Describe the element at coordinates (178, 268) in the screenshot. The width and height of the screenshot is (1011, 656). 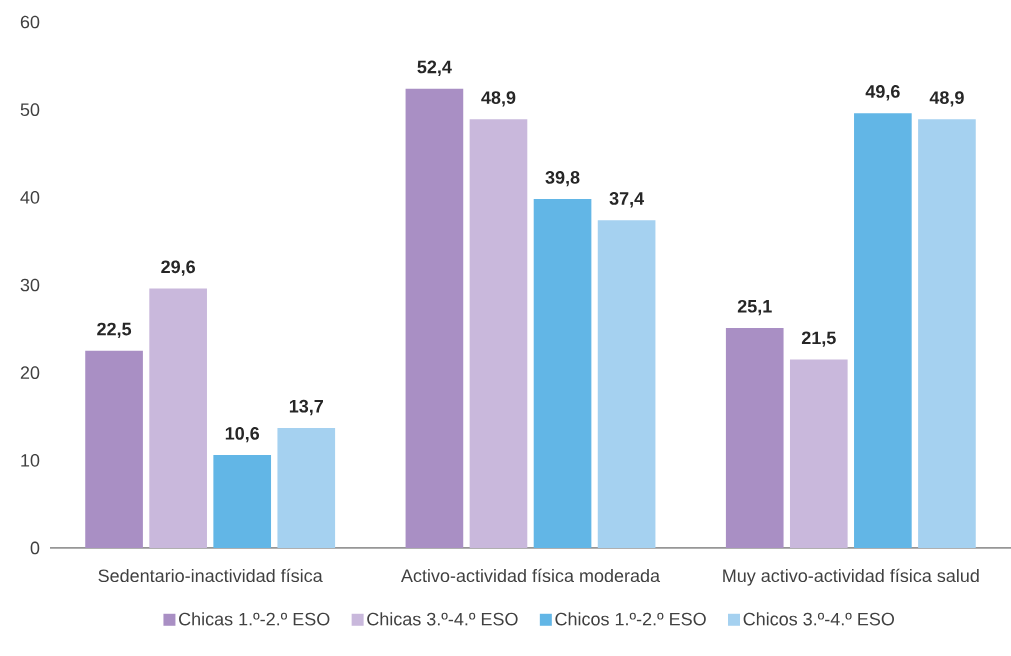
I see `data-label: 29,6` at that location.